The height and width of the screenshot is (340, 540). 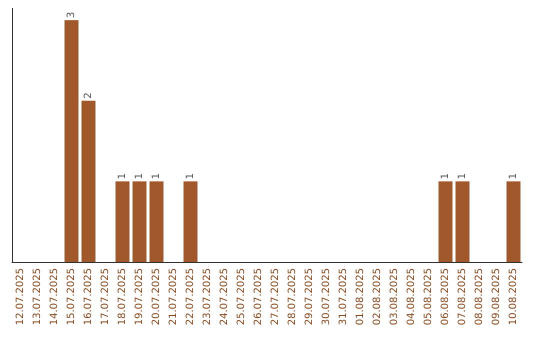 I want to click on data-label: 2, so click(x=88, y=95).